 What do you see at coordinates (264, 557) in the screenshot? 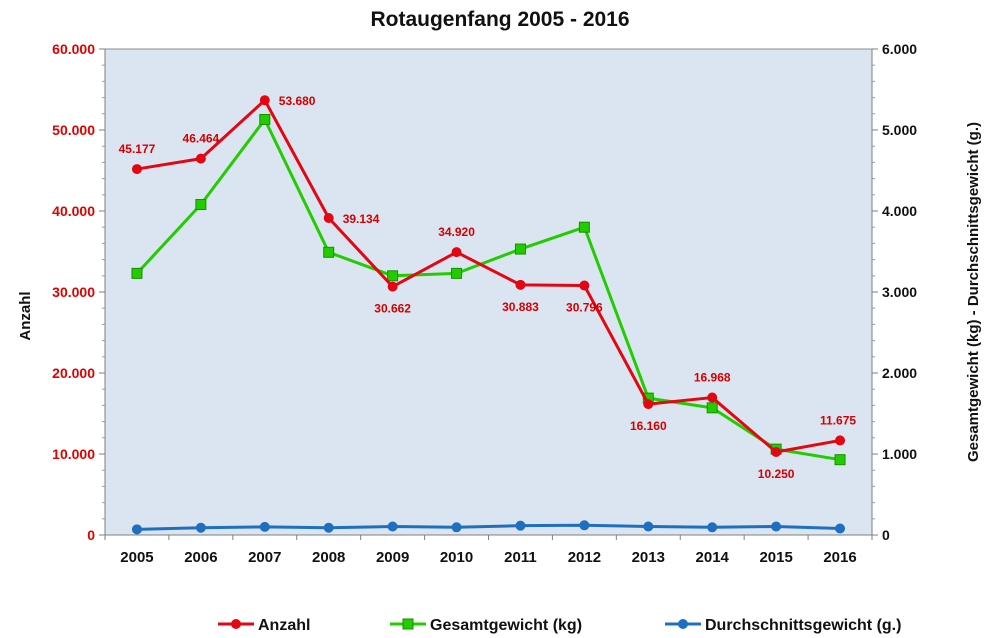
I see `x-tick-label: 2007` at bounding box center [264, 557].